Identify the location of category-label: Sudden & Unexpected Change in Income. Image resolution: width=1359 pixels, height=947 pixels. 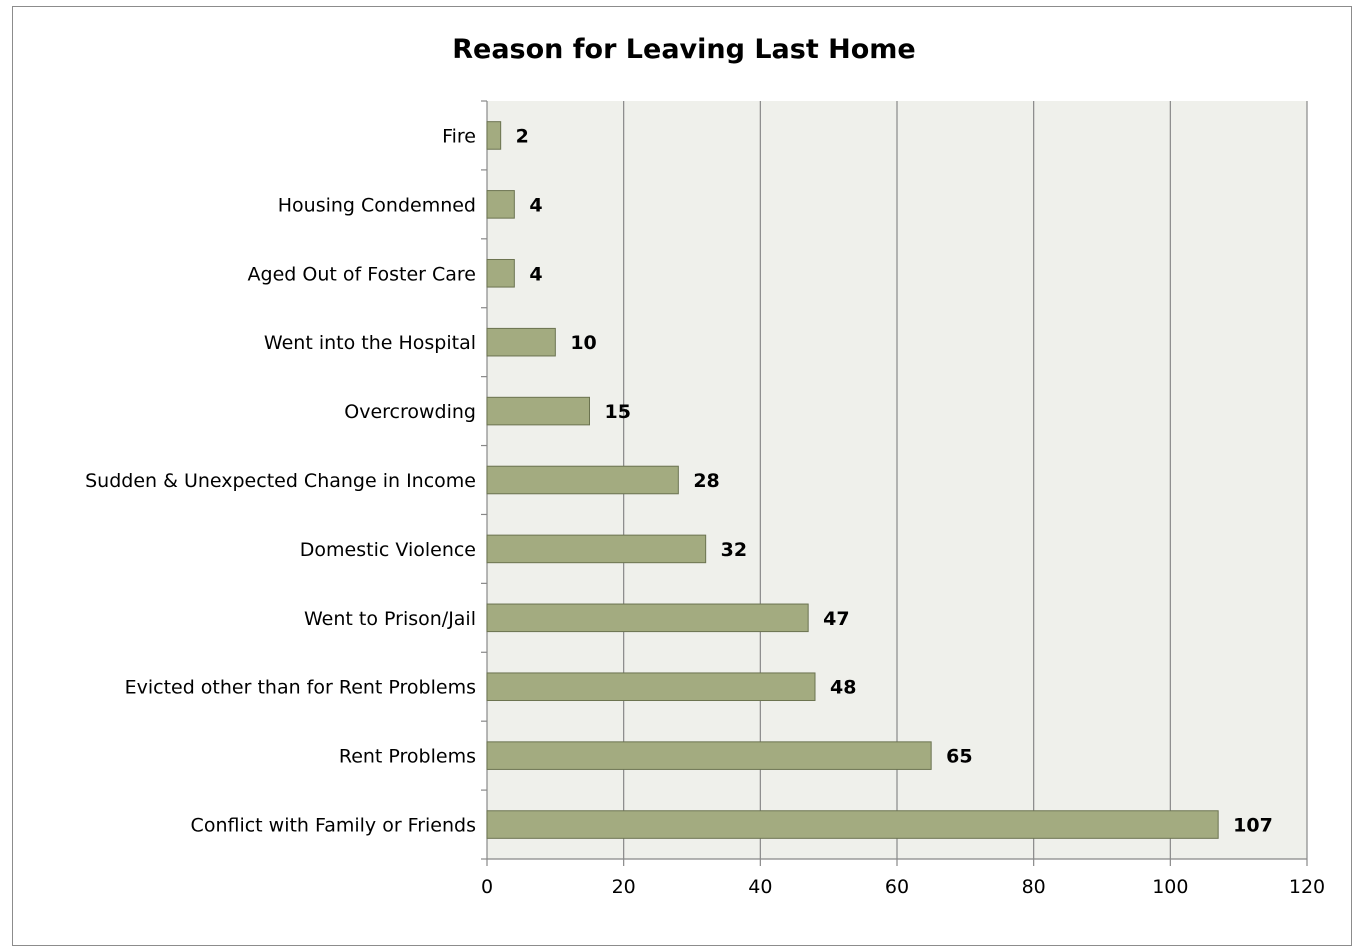
(280, 481).